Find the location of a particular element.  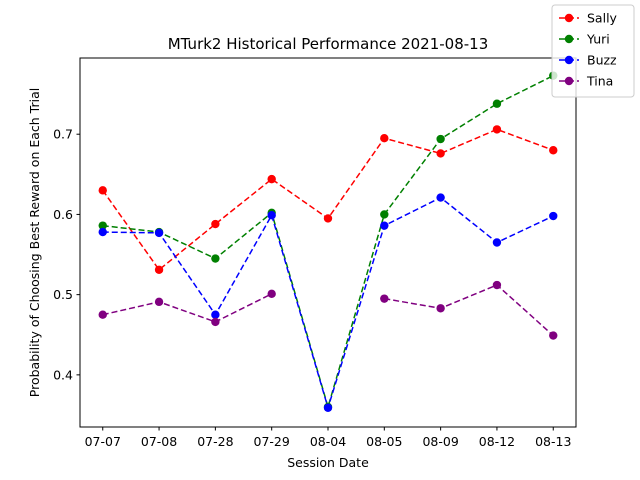

legend-box is located at coordinates (593, 51).